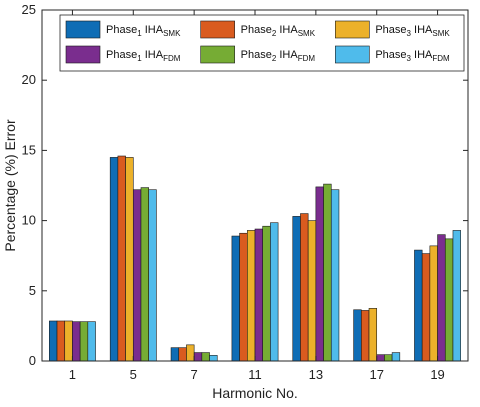  What do you see at coordinates (10, 185) in the screenshot?
I see `y-axis-label: Percentage (%) Error` at bounding box center [10, 185].